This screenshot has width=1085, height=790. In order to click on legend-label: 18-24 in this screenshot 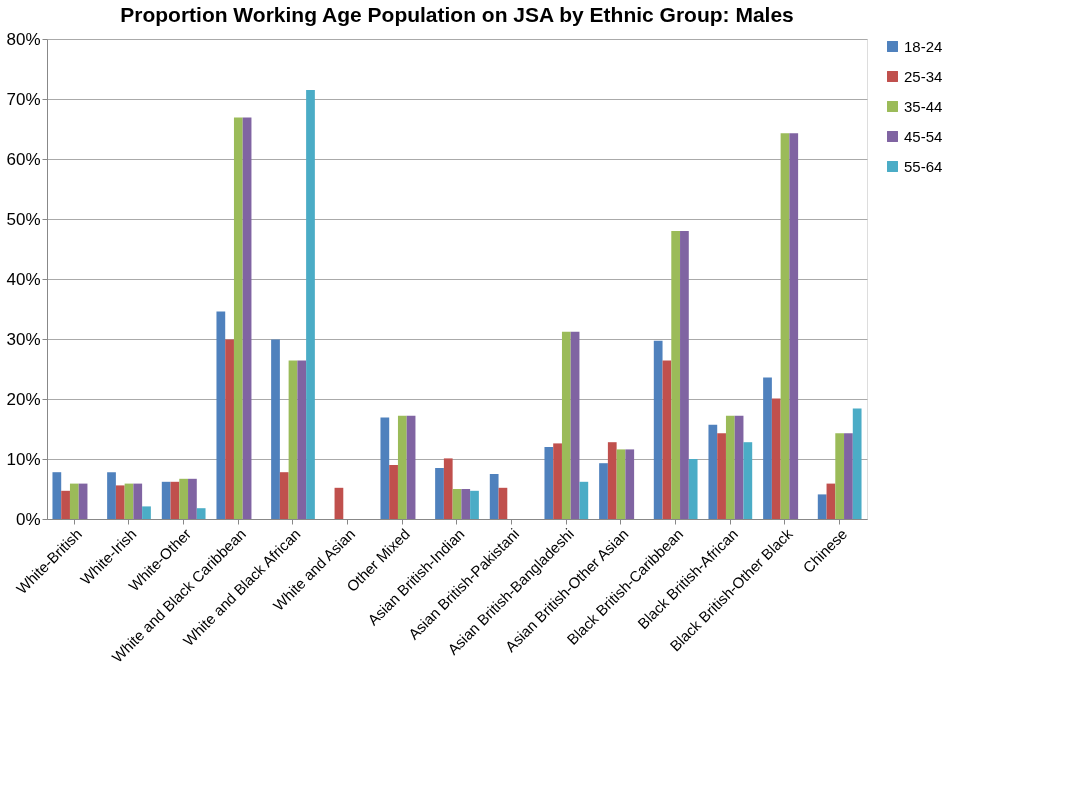, I will do `click(923, 46)`.